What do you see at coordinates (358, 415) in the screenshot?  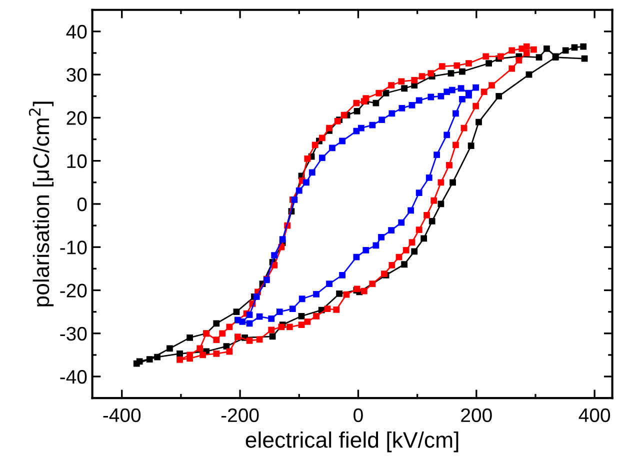 I see `x-tick-label: 0` at bounding box center [358, 415].